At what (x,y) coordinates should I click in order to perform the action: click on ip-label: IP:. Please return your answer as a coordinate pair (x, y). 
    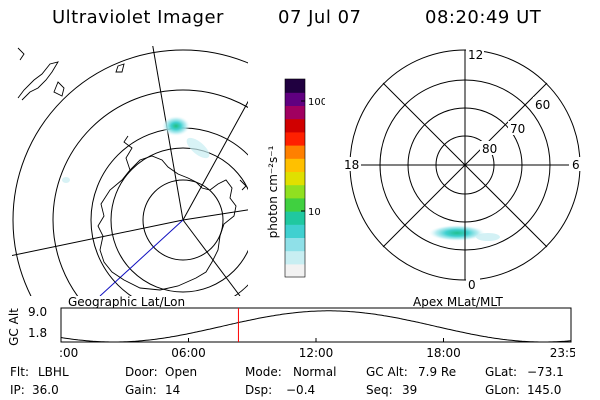
    Looking at the image, I should click on (17, 390).